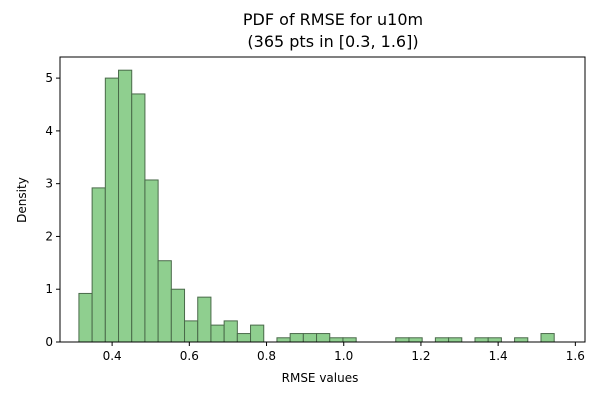 Image resolution: width=600 pixels, height=400 pixels. What do you see at coordinates (332, 41) in the screenshot?
I see `chart-title-line2: (365 pts in [0.3, 1.6])` at bounding box center [332, 41].